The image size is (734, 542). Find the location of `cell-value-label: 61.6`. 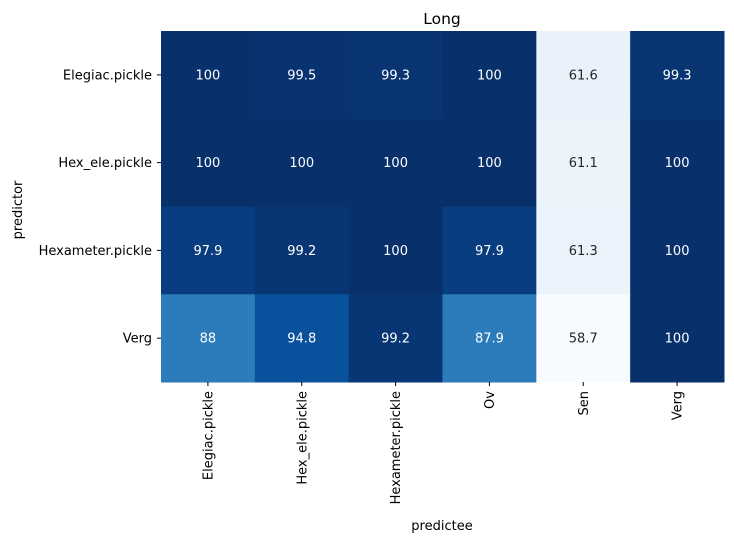

cell-value-label: 61.6 is located at coordinates (583, 75).